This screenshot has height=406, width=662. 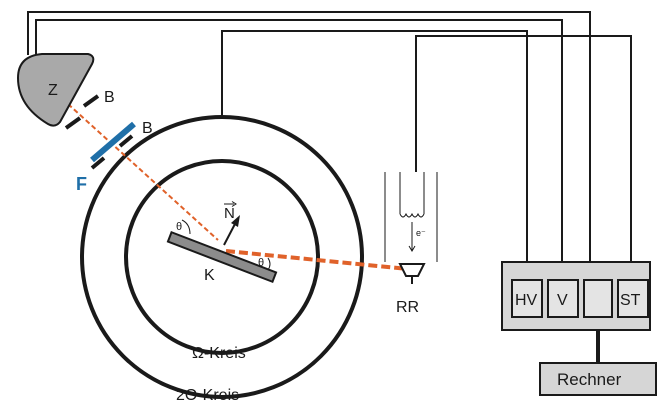 What do you see at coordinates (234, 204) in the screenshot?
I see `normal-vector-overarrow` at bounding box center [234, 204].